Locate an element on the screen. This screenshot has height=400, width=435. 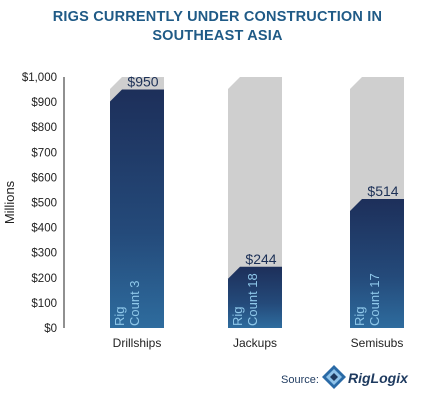
value-label: $514 is located at coordinates (382, 191).